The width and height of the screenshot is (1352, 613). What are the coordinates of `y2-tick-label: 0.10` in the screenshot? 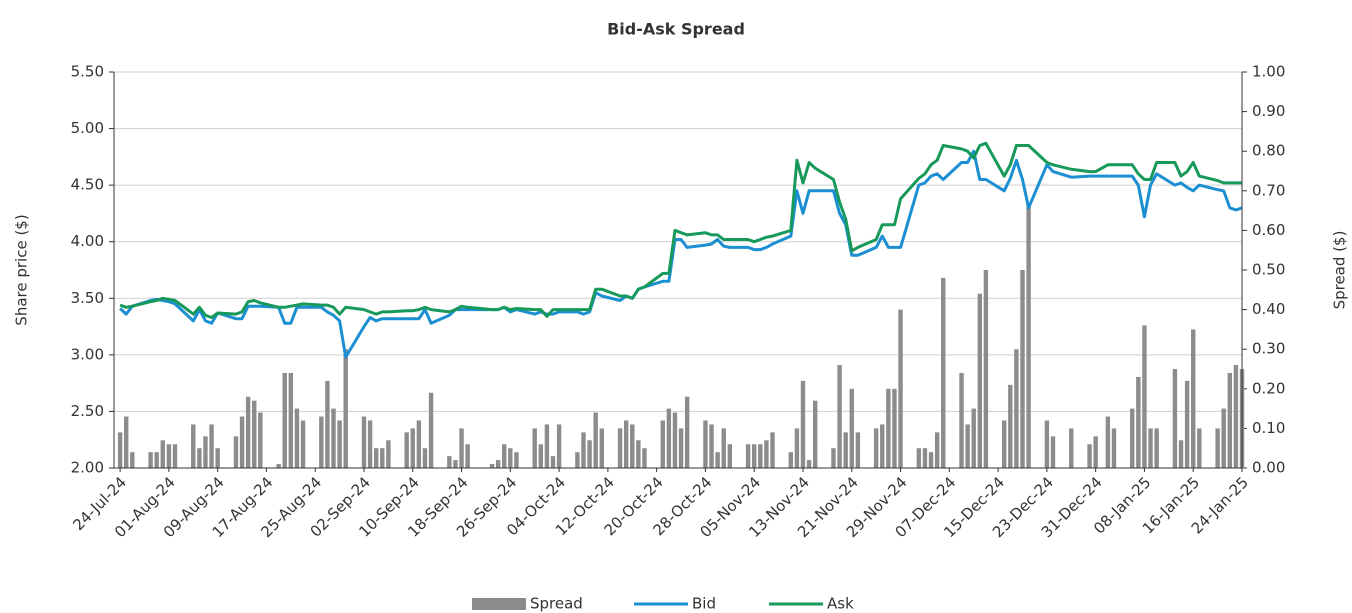 It's located at (1268, 428).